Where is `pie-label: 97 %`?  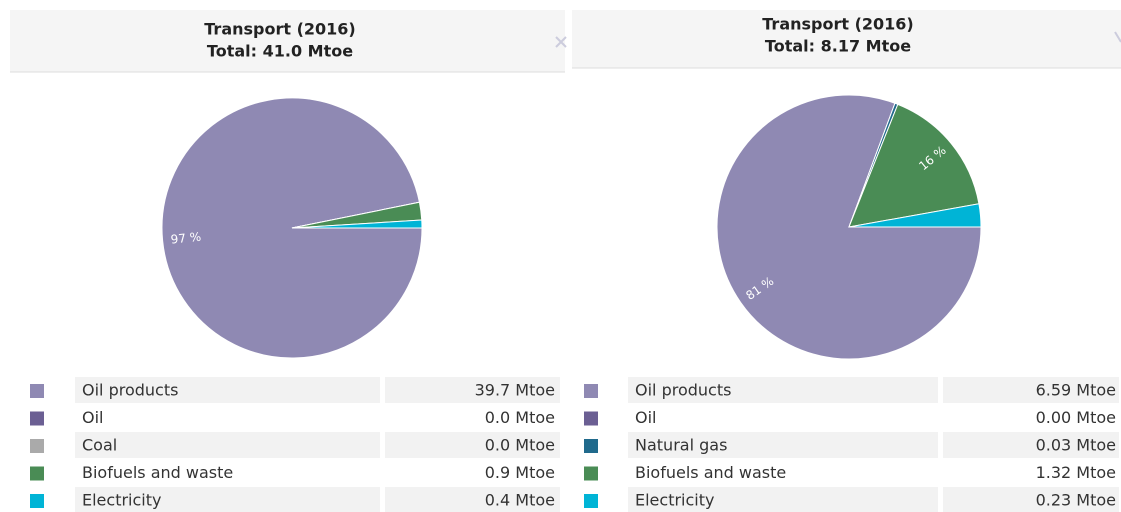 pie-label: 97 % is located at coordinates (186, 238).